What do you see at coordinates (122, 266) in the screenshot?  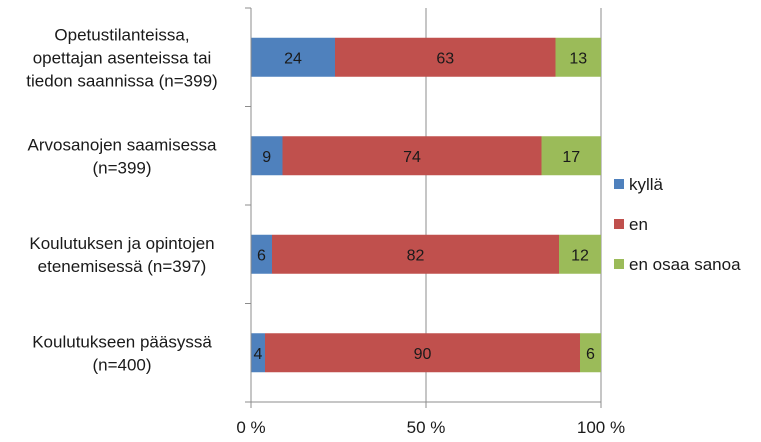 I see `category-label-line: etenemisessä (n=397)` at bounding box center [122, 266].